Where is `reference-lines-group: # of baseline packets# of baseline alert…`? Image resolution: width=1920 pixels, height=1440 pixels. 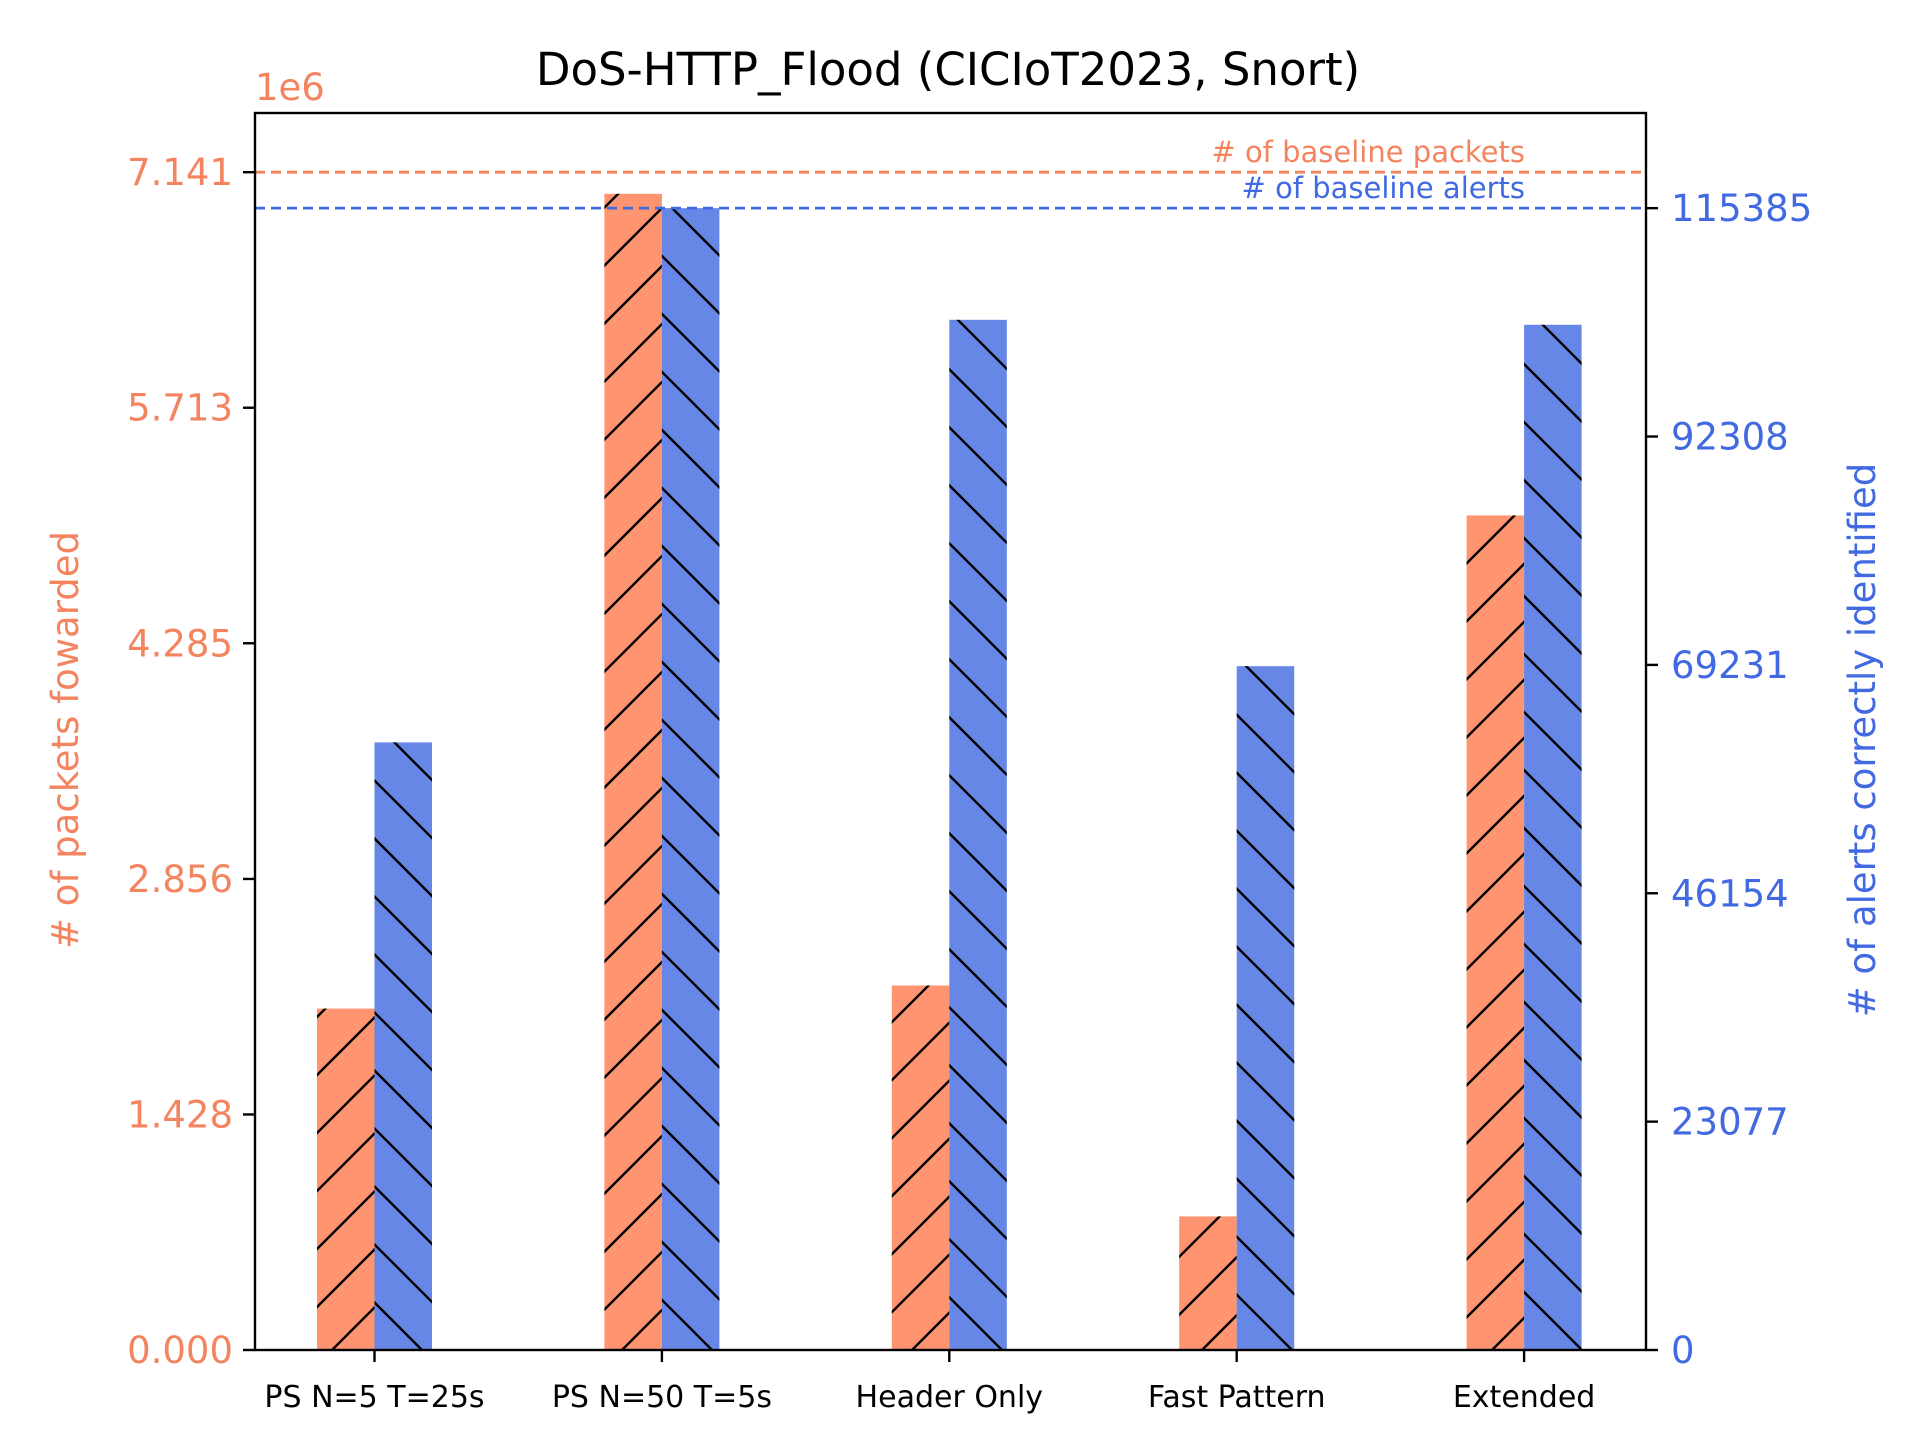
reference-lines-group: # of baseline packets# of baseline alert… is located at coordinates (950, 172).